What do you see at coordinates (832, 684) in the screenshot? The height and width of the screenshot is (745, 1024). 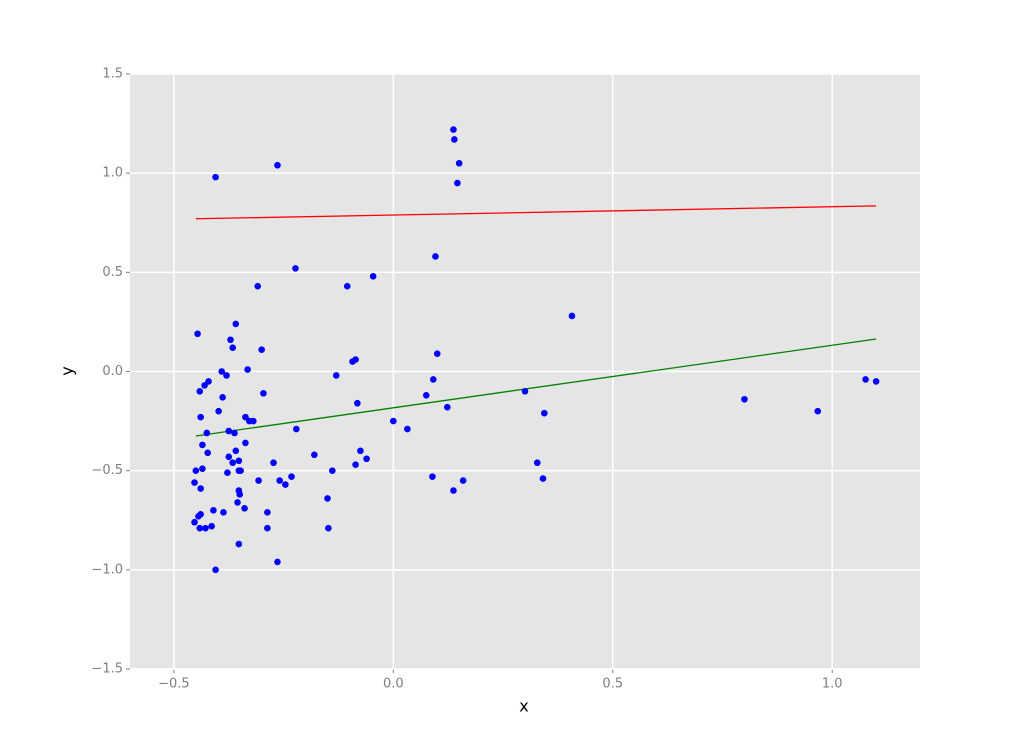 I see `x-tick-label: 1.0` at bounding box center [832, 684].